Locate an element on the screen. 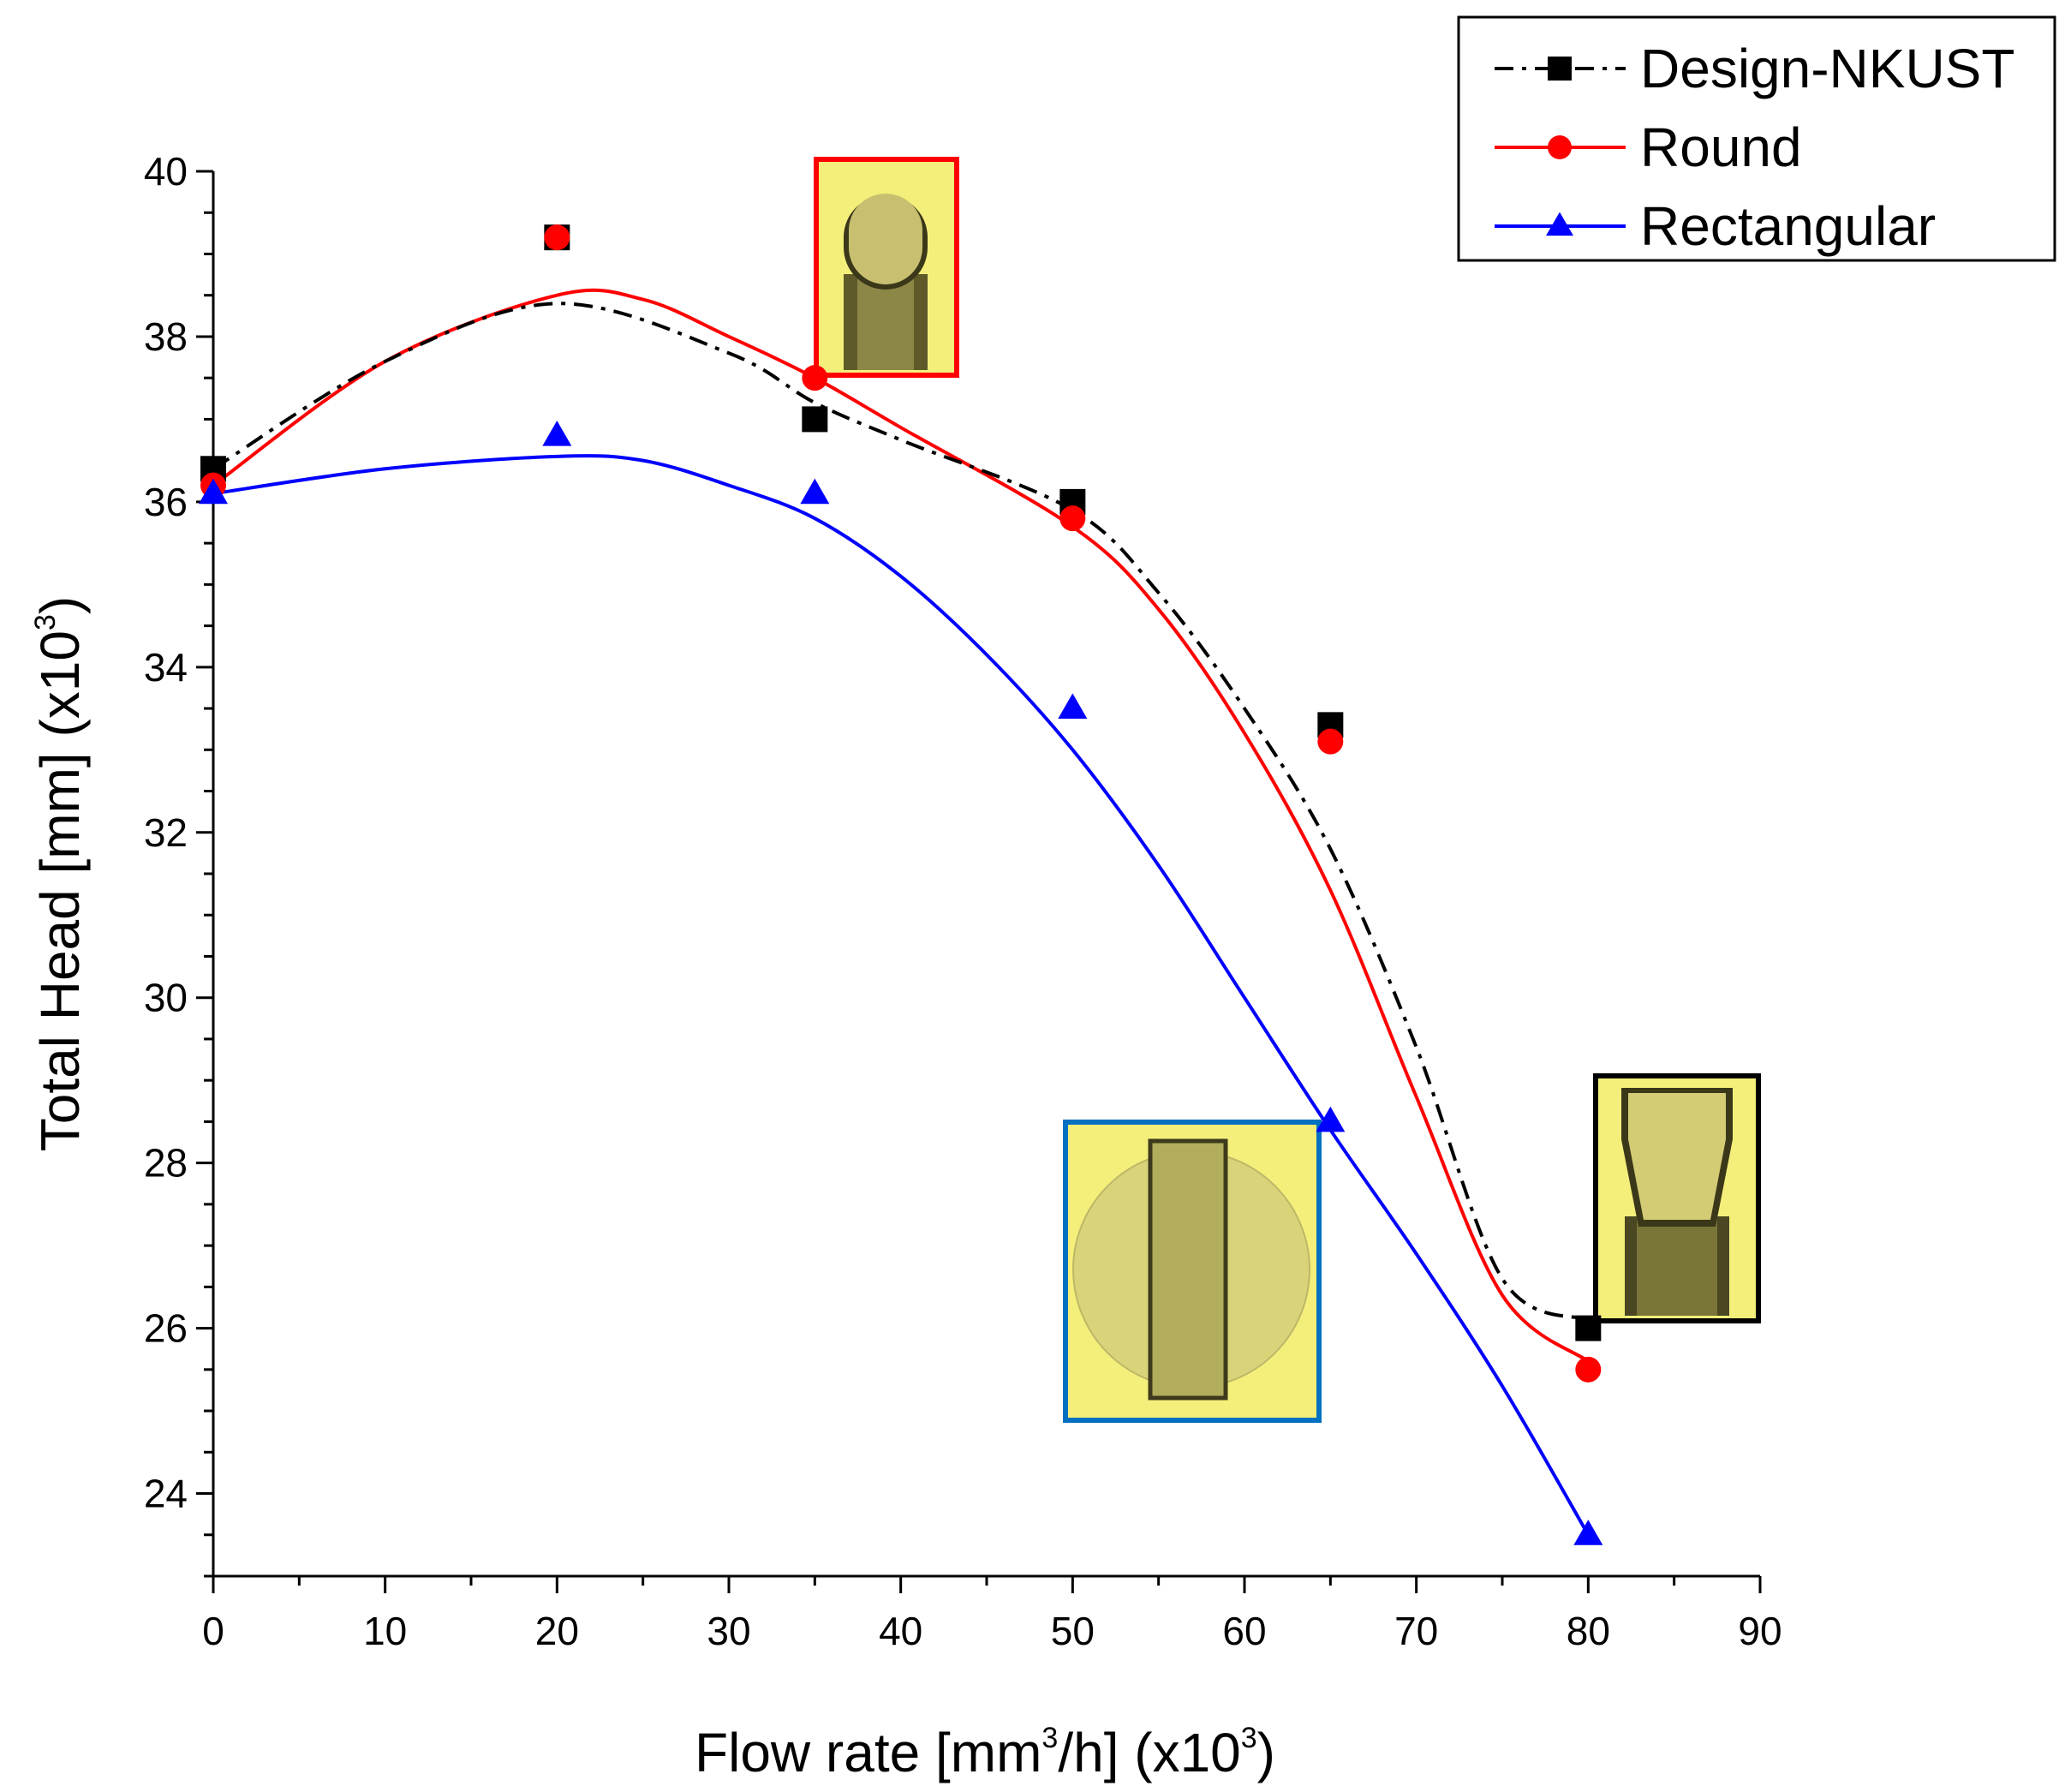  legend: Design-NKUST Round Rectangular is located at coordinates (1756, 138).